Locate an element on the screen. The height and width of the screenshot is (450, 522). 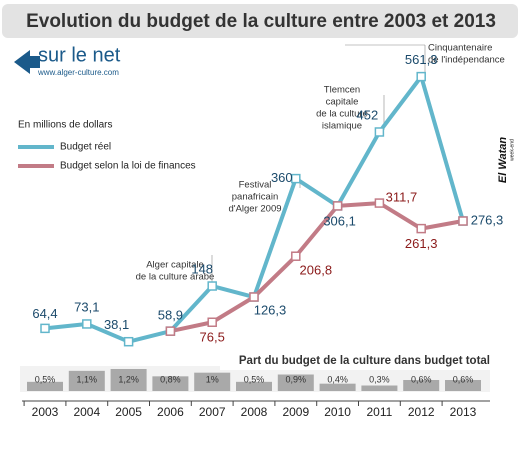
x-tick-label: 2013 is located at coordinates (463, 412).